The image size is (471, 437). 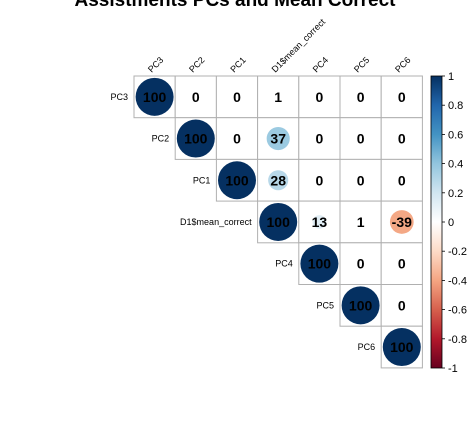 I want to click on column-label: PC2, so click(x=196, y=64).